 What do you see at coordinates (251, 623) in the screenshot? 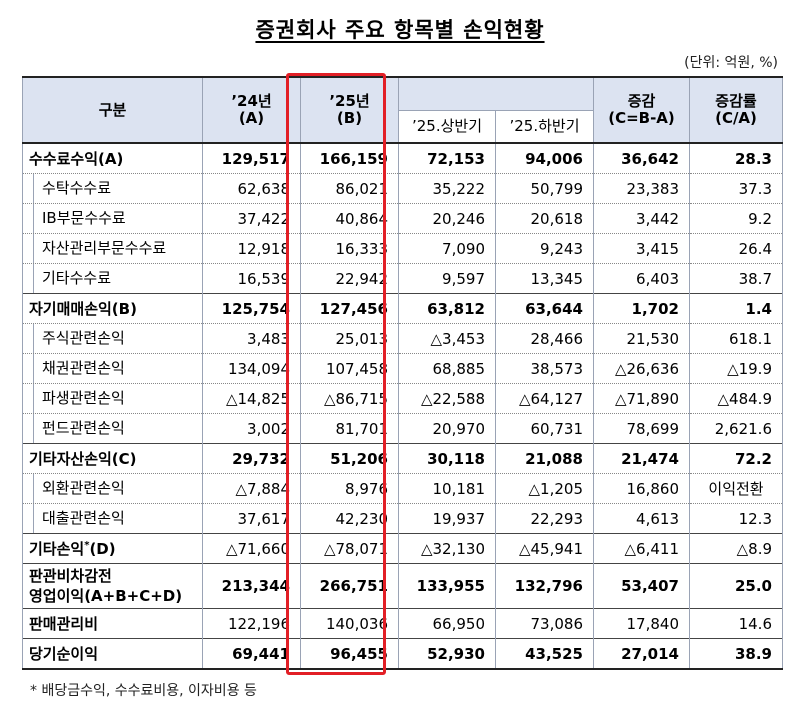
I see `cell: 122,196` at bounding box center [251, 623].